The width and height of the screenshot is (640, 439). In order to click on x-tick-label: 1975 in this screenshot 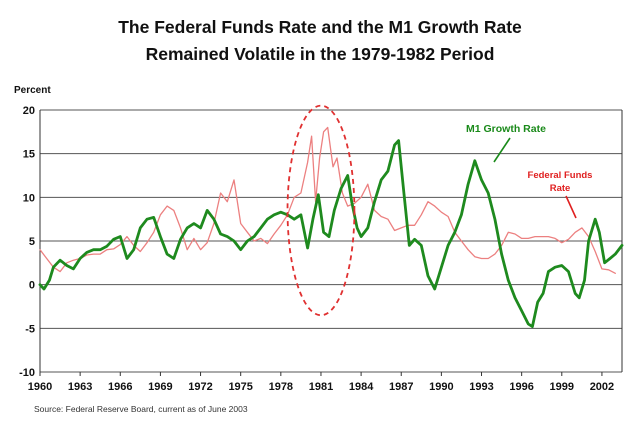, I will do `click(240, 387)`.